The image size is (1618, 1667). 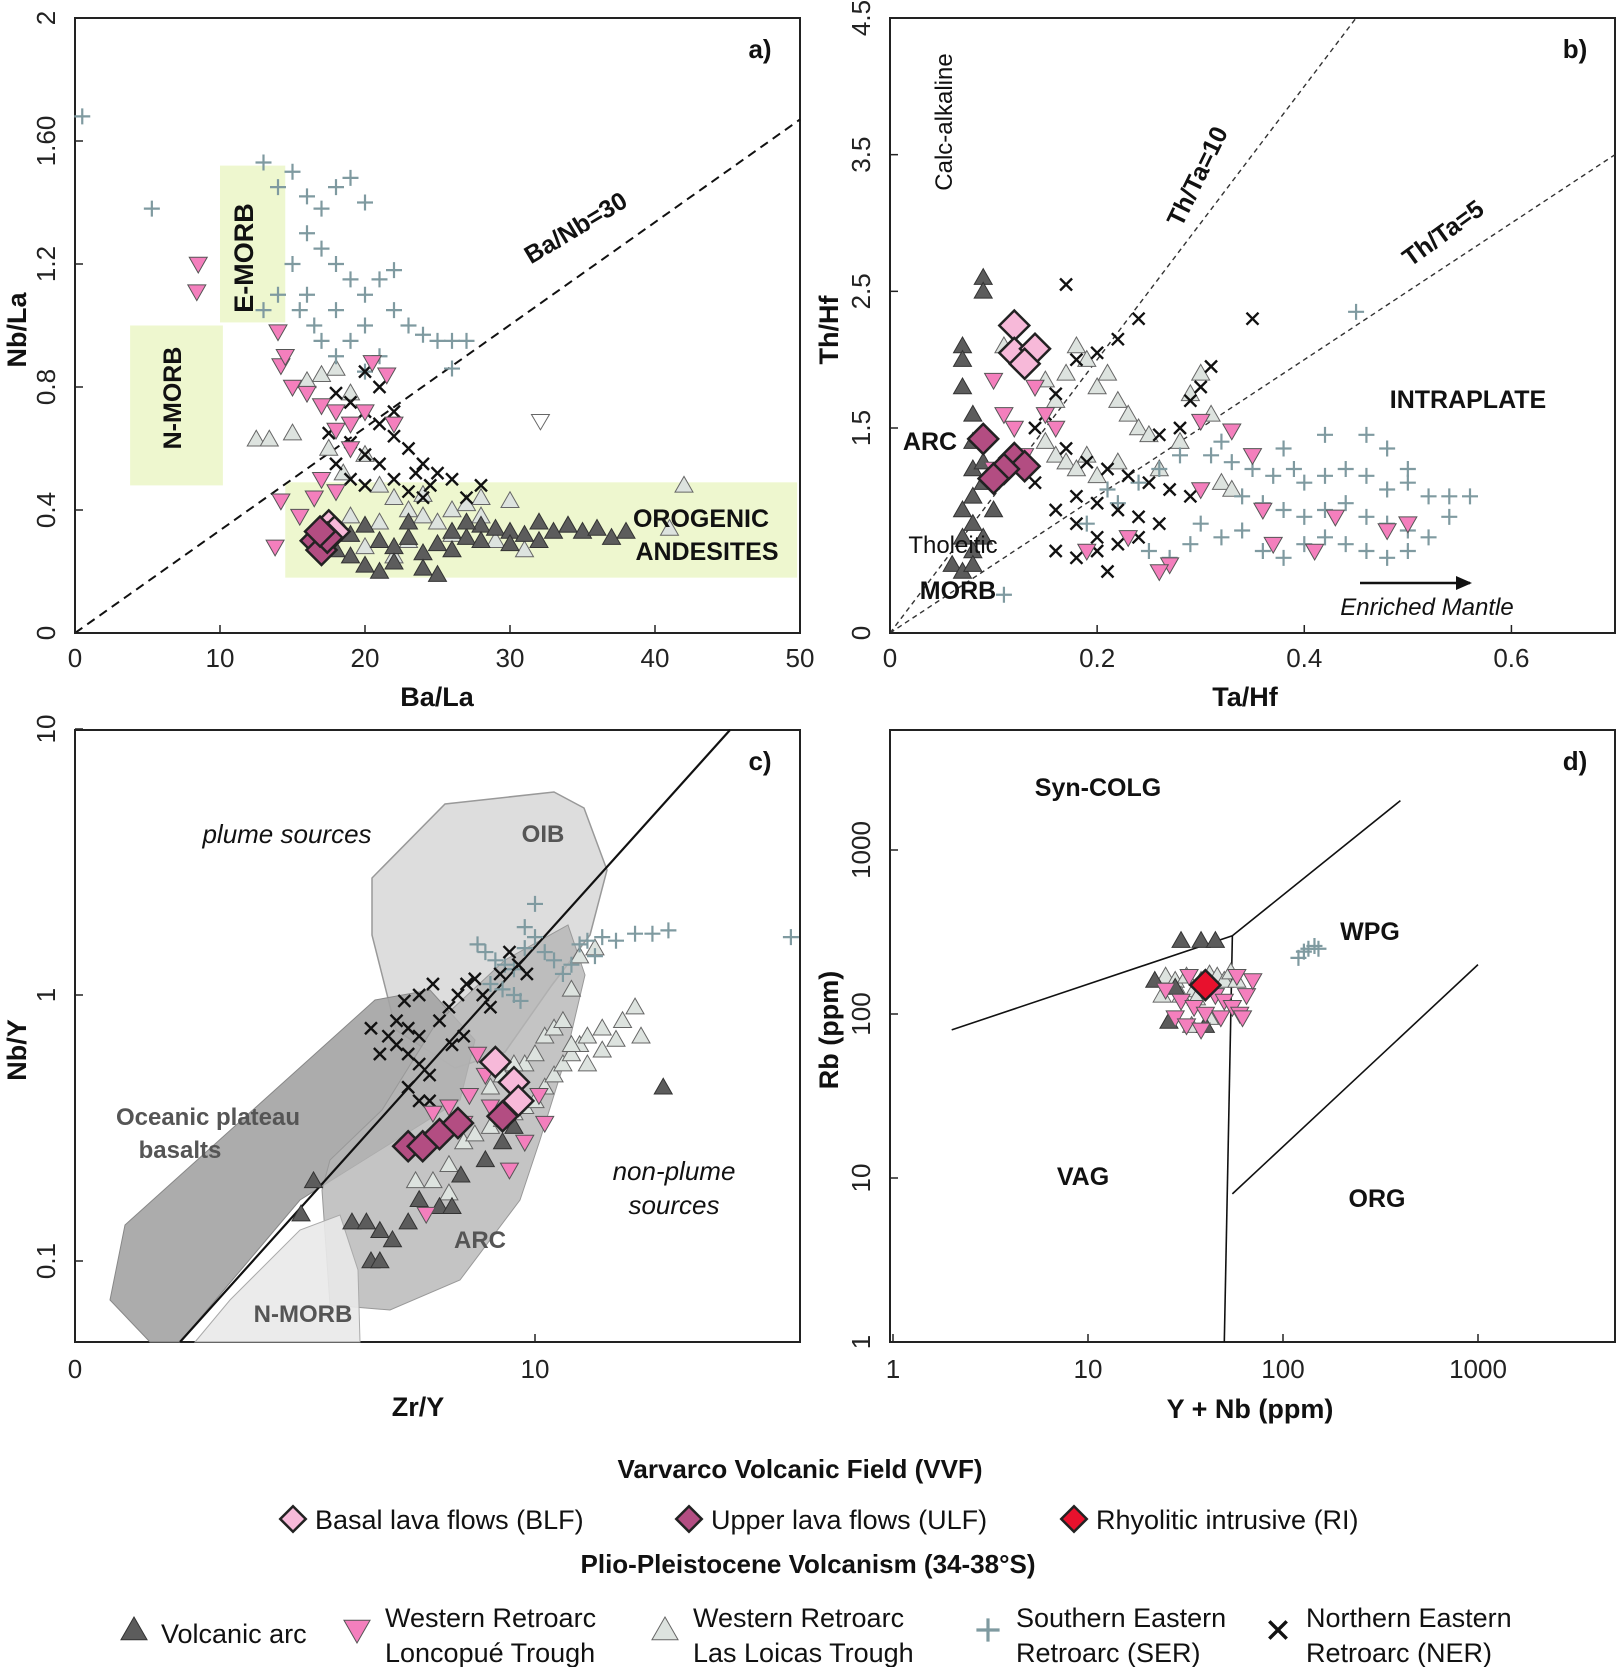 I want to click on x-tick-label: 20, so click(x=365, y=658).